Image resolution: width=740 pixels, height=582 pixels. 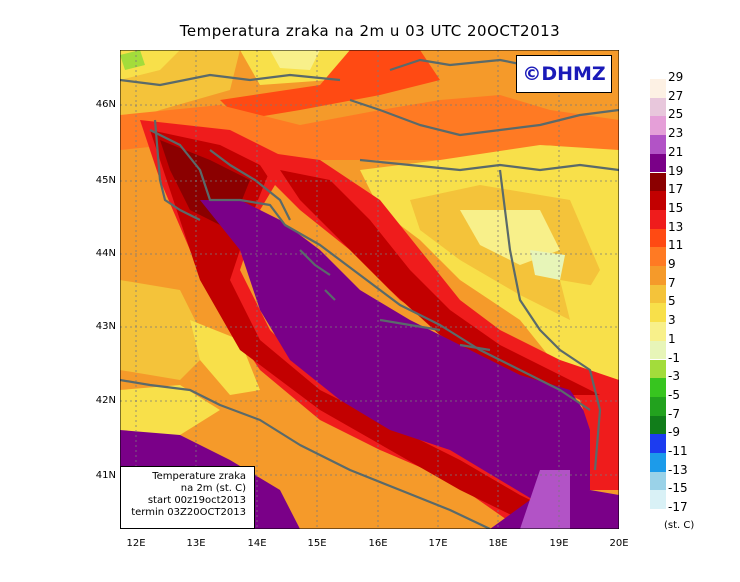 What do you see at coordinates (672, 320) in the screenshot?
I see `legend-label: 3` at bounding box center [672, 320].